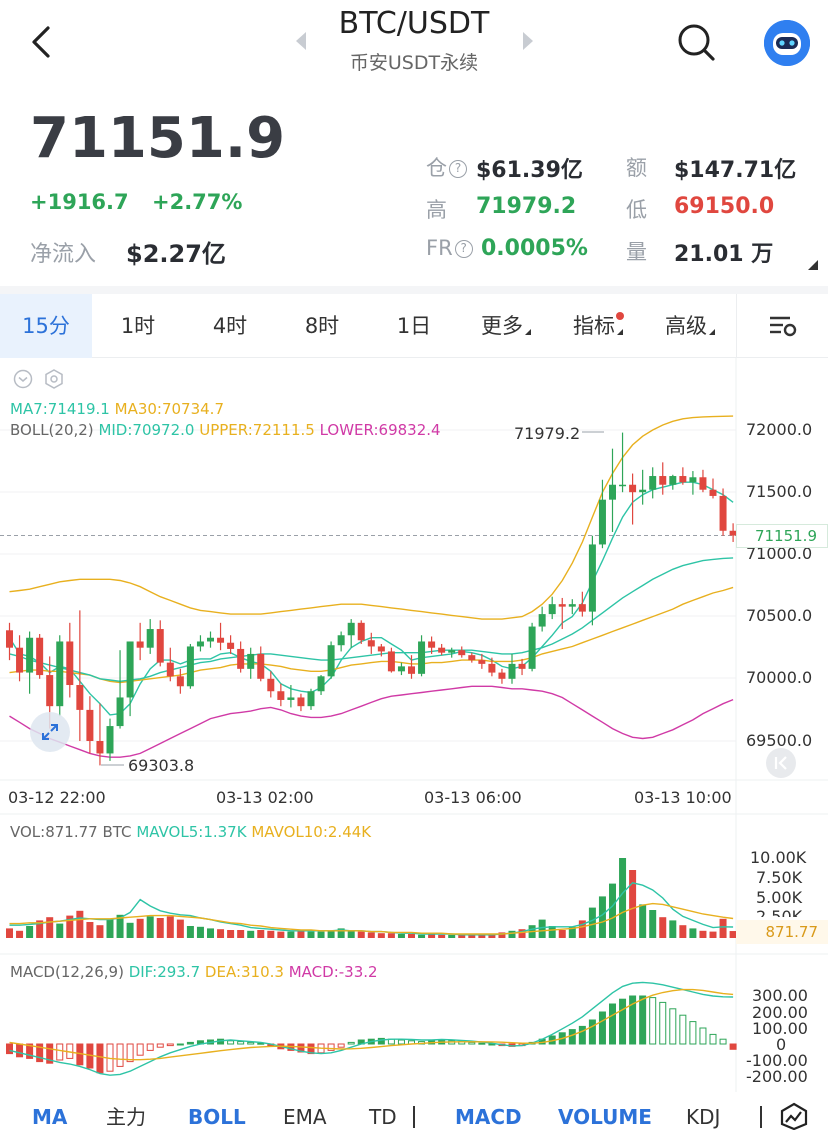 This screenshot has width=828, height=1142. I want to click on symbol-title: BTC/USDT, so click(414, 23).